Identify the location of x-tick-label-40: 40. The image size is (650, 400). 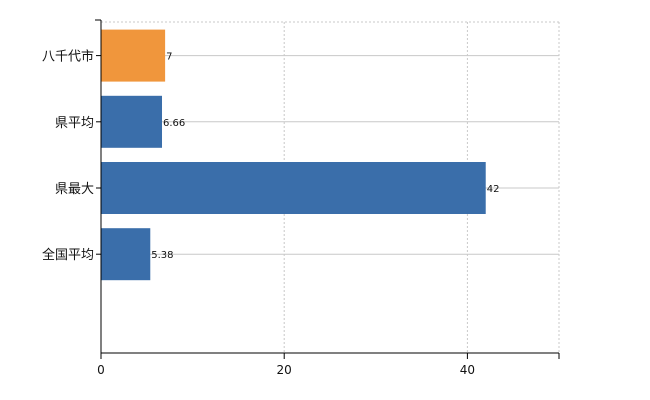
(467, 370).